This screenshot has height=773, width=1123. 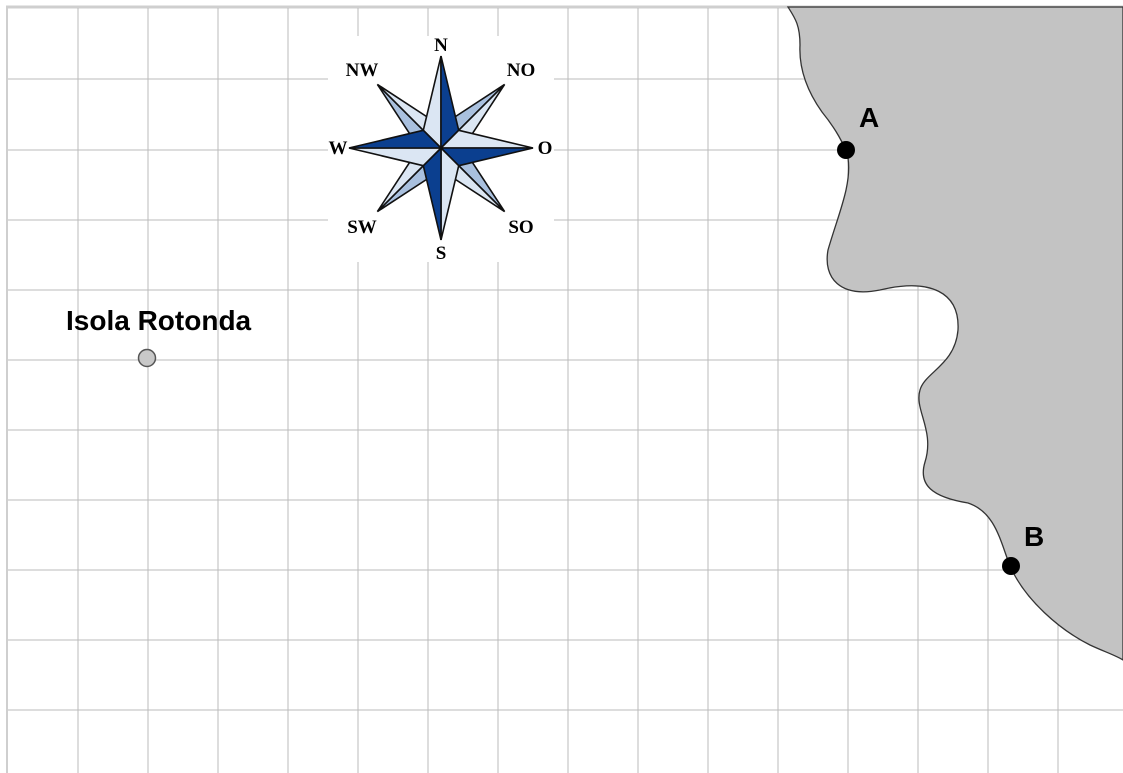 I want to click on compass-label-southeast: SO, so click(x=520, y=227).